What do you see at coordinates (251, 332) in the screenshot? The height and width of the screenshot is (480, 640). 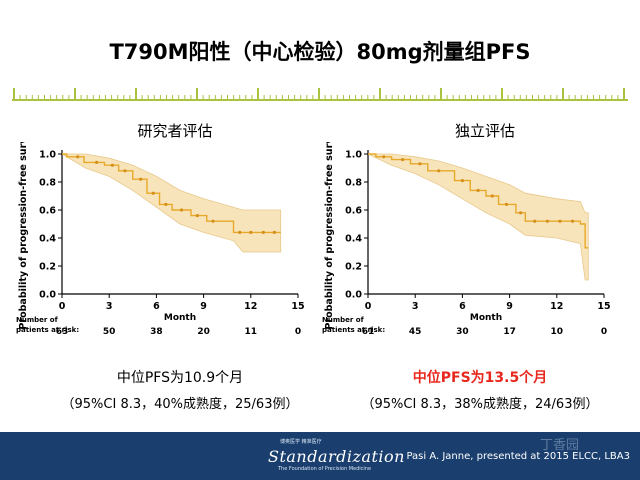 I see `risk-count: 11` at bounding box center [251, 332].